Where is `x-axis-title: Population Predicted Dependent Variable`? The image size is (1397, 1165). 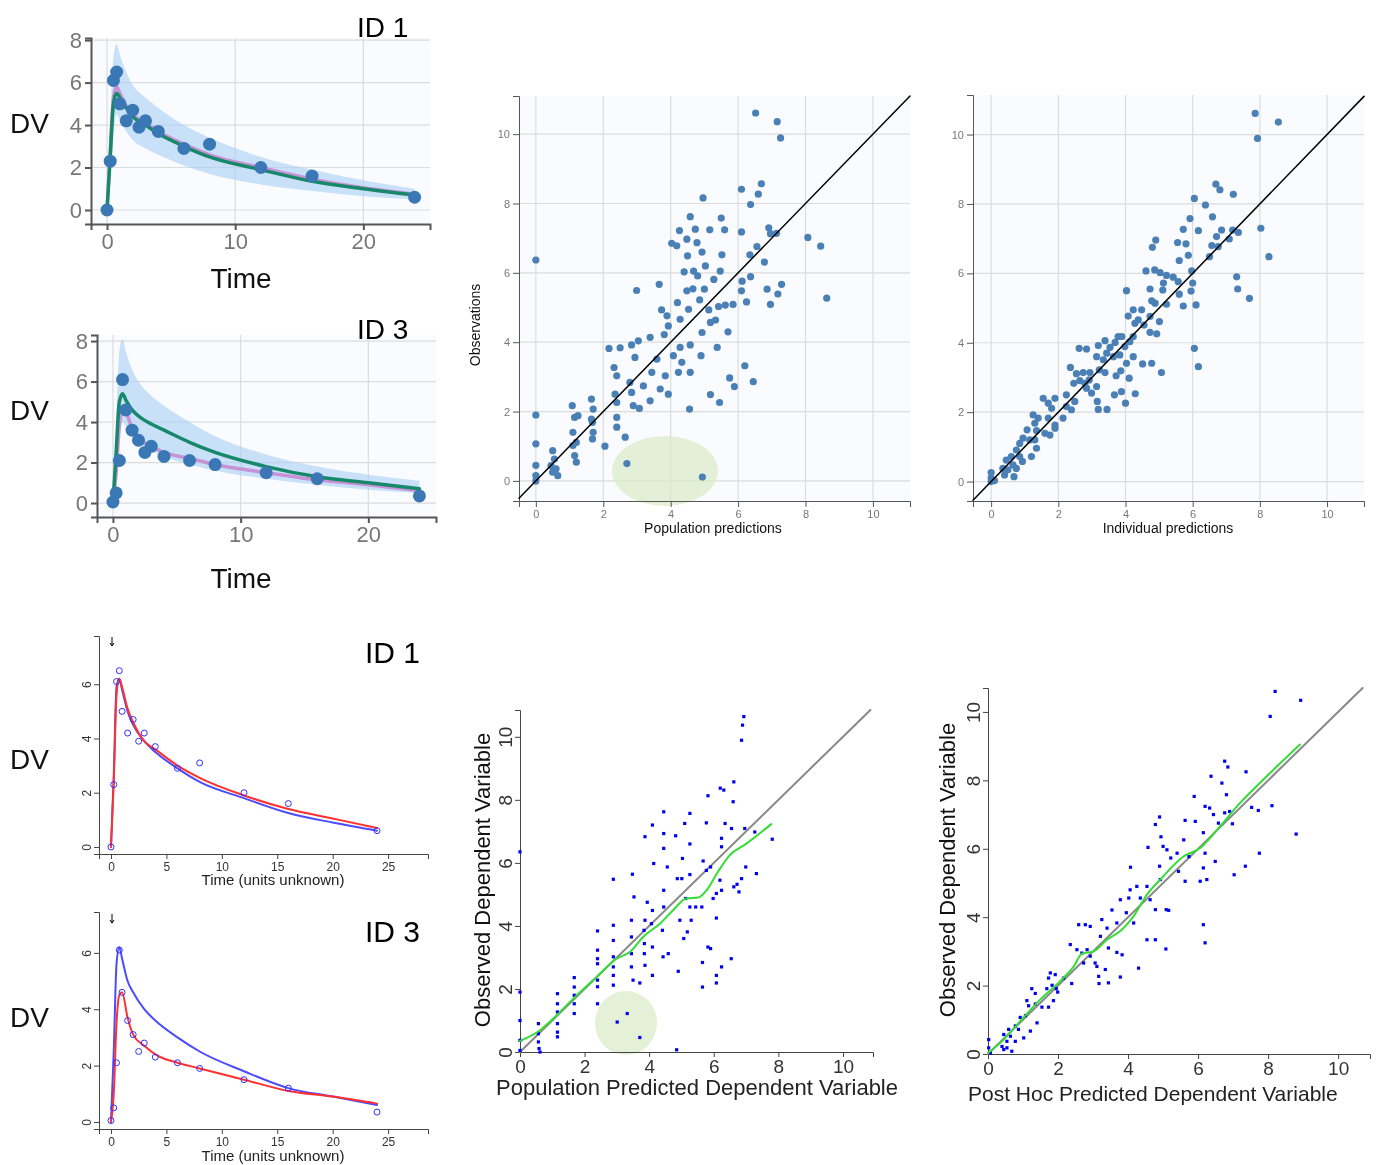
x-axis-title: Population Predicted Dependent Variable is located at coordinates (697, 1087).